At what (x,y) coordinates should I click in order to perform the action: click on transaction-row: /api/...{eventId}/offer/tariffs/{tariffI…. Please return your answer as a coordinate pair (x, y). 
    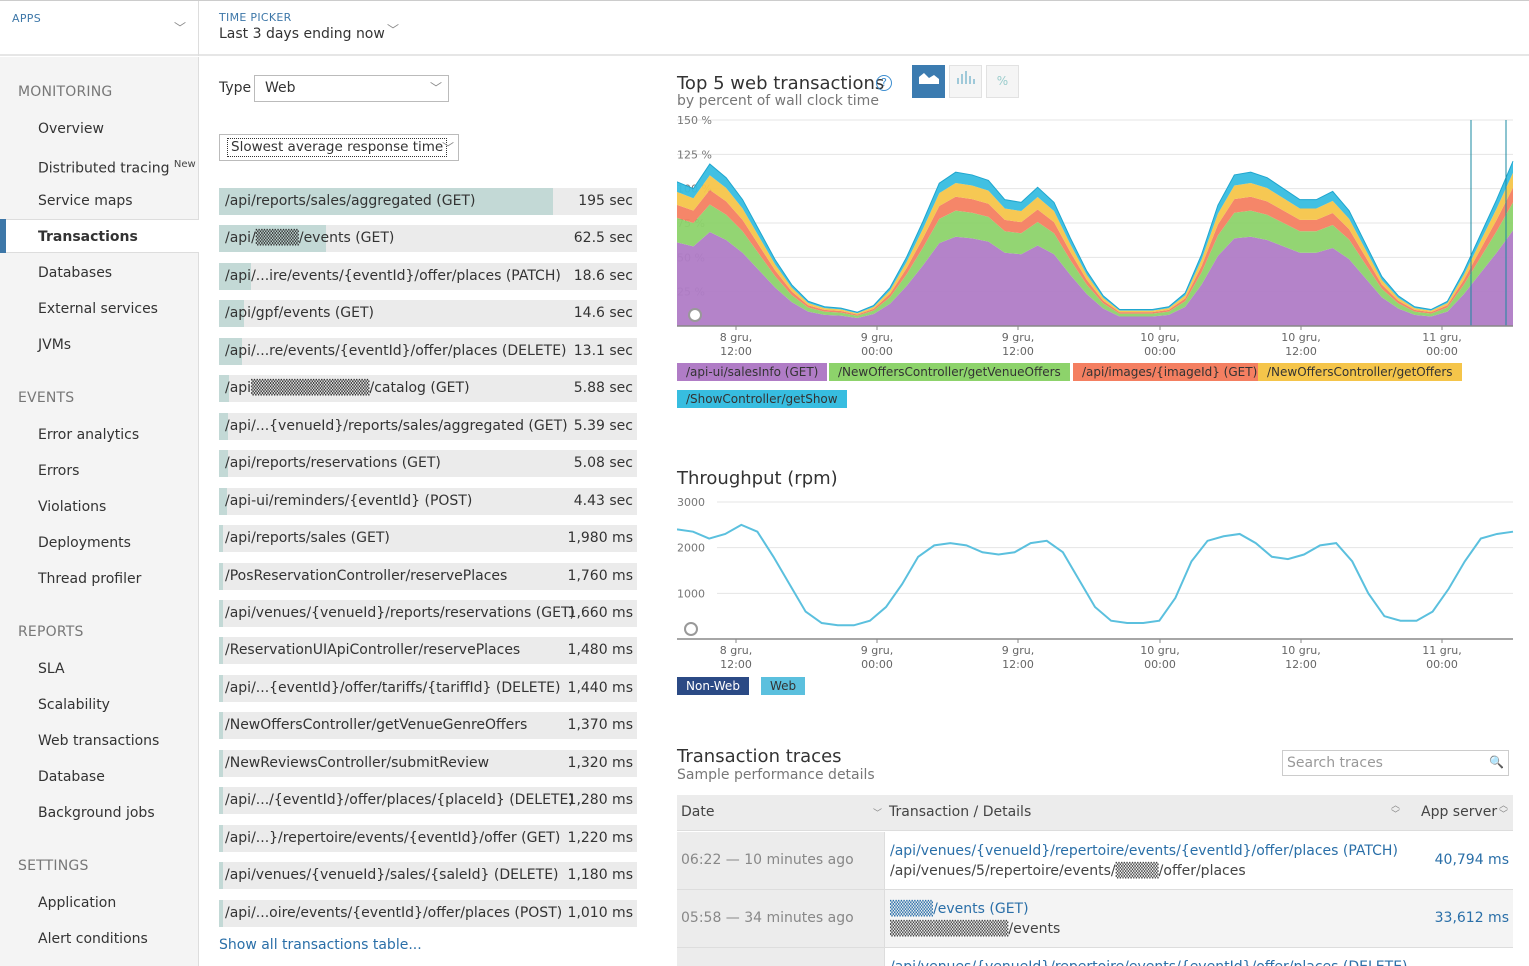
    Looking at the image, I should click on (428, 688).